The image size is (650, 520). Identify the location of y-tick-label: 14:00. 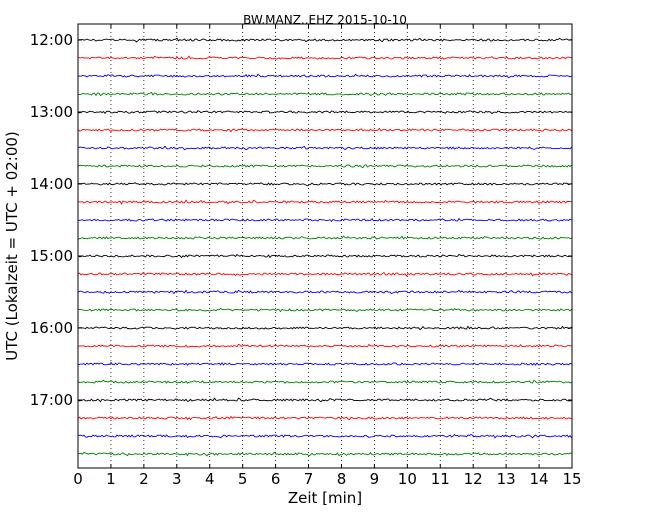
(51, 184).